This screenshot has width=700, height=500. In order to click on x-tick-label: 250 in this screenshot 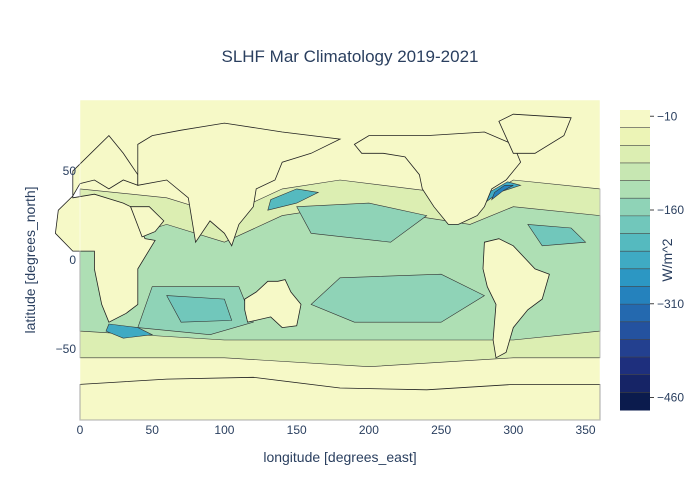, I will do `click(441, 430)`.